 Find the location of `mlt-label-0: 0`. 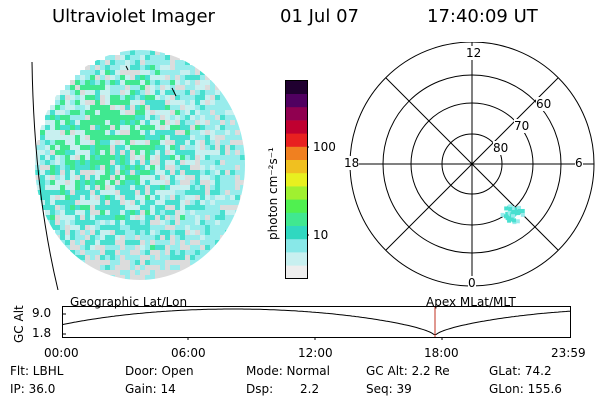

mlt-label-0: 0 is located at coordinates (472, 283).